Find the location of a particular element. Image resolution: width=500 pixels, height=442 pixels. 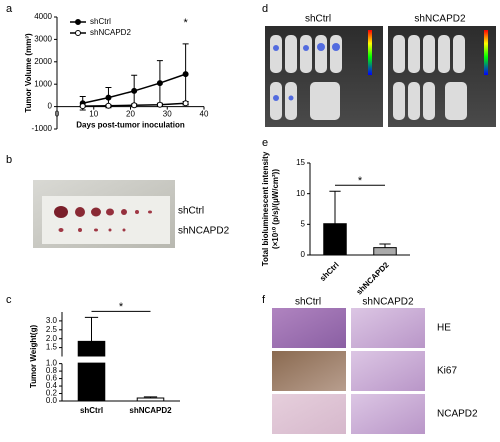

y-tick-label: 5 is located at coordinates (303, 223).